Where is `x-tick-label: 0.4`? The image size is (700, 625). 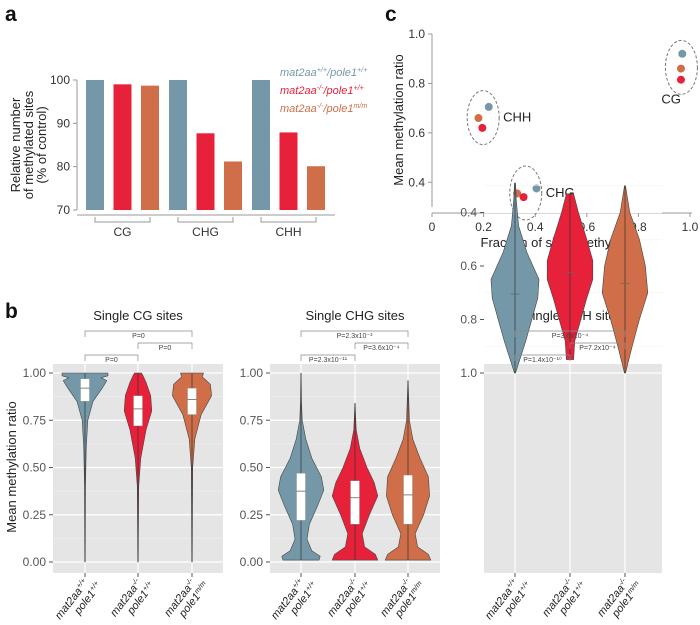 x-tick-label: 0.4 is located at coordinates (535, 227).